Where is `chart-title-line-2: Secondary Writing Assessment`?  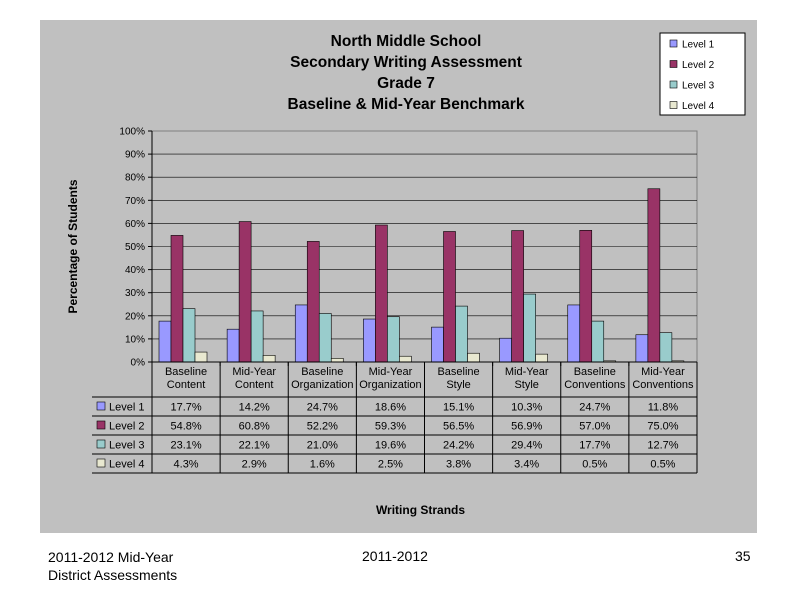 chart-title-line-2: Secondary Writing Assessment is located at coordinates (406, 62).